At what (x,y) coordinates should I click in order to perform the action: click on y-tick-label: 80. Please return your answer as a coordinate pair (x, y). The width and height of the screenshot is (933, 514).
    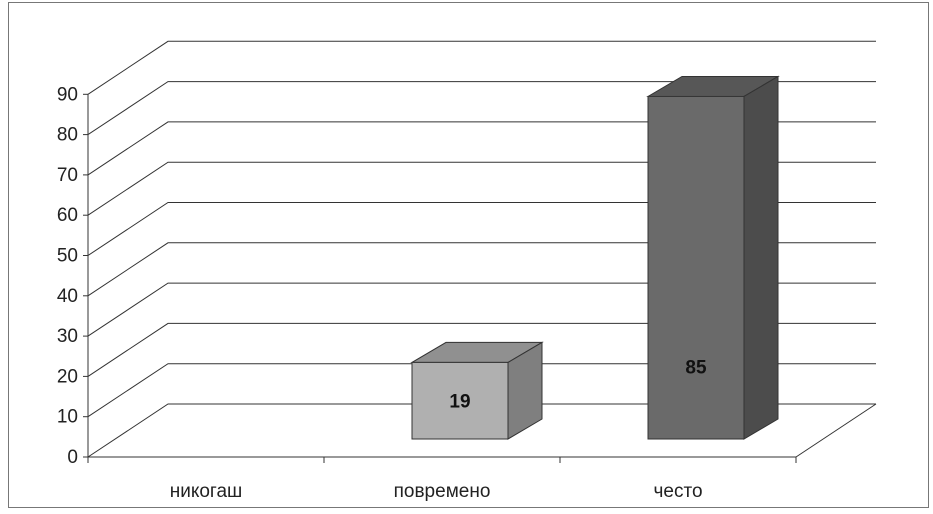
    Looking at the image, I should click on (67, 135).